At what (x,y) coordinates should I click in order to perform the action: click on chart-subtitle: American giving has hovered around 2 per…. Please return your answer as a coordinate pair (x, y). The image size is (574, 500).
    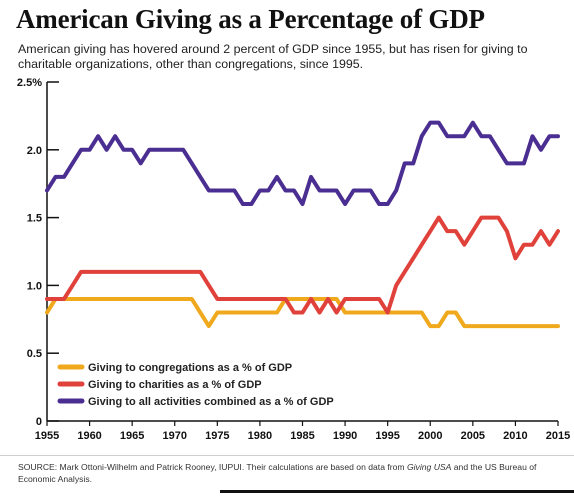
    Looking at the image, I should click on (273, 56).